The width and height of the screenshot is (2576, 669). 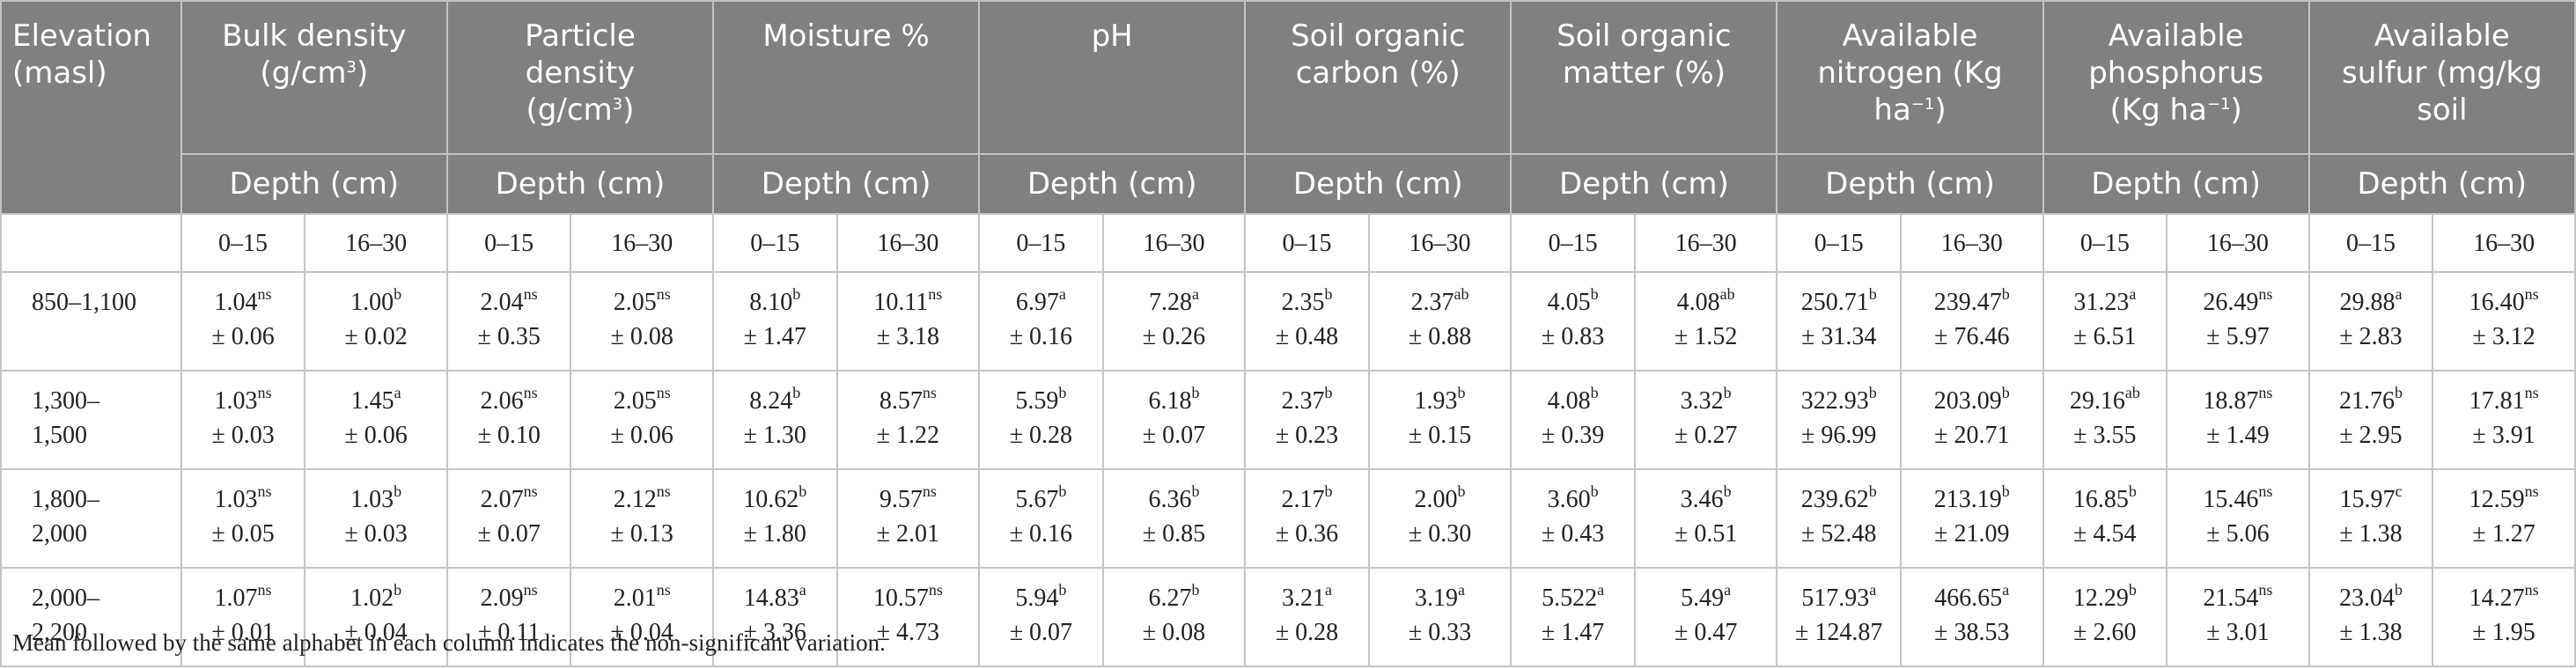 What do you see at coordinates (1835, 401) in the screenshot?
I see `mean-value: 322.93` at bounding box center [1835, 401].